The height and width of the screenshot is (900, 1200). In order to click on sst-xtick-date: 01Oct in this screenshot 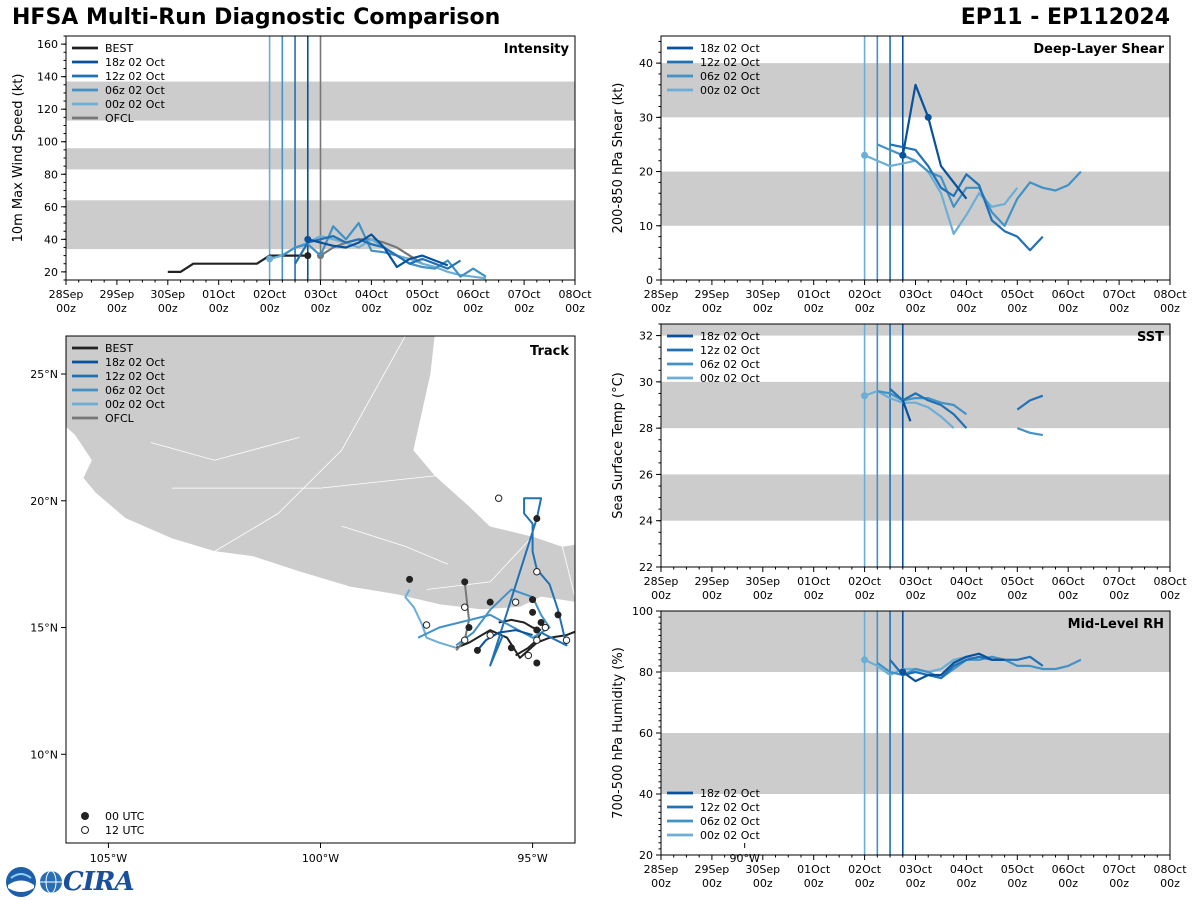, I will do `click(814, 581)`.